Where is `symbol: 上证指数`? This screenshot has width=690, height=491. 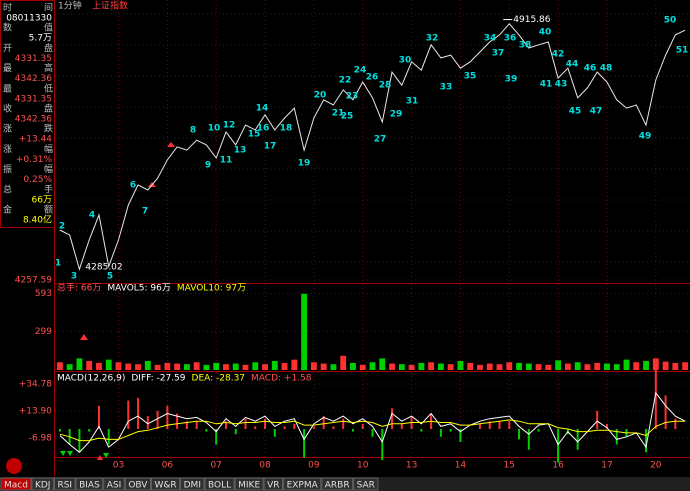
symbol: 上证指数 is located at coordinates (110, 6).